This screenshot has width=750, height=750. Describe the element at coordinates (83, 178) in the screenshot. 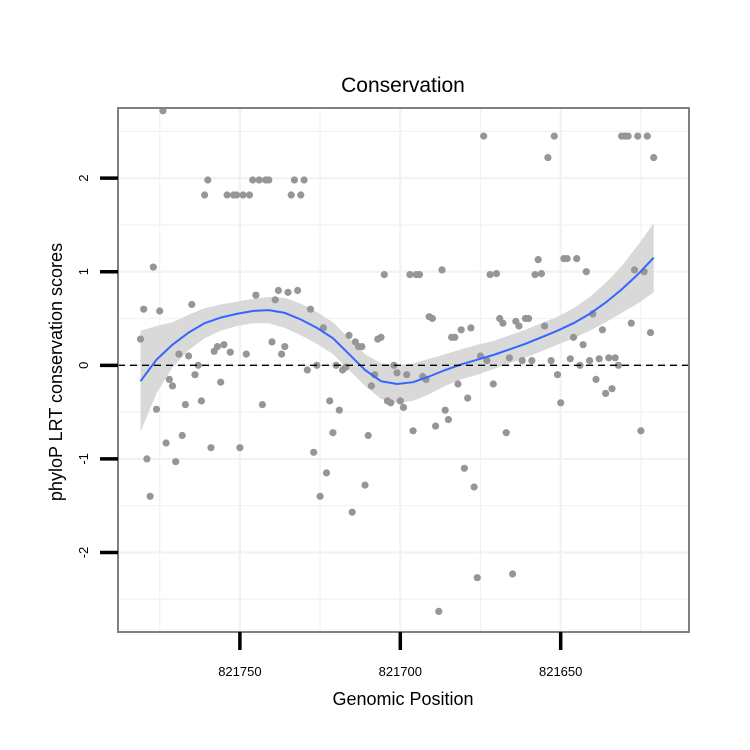

I see `y-tick-label: 2` at that location.